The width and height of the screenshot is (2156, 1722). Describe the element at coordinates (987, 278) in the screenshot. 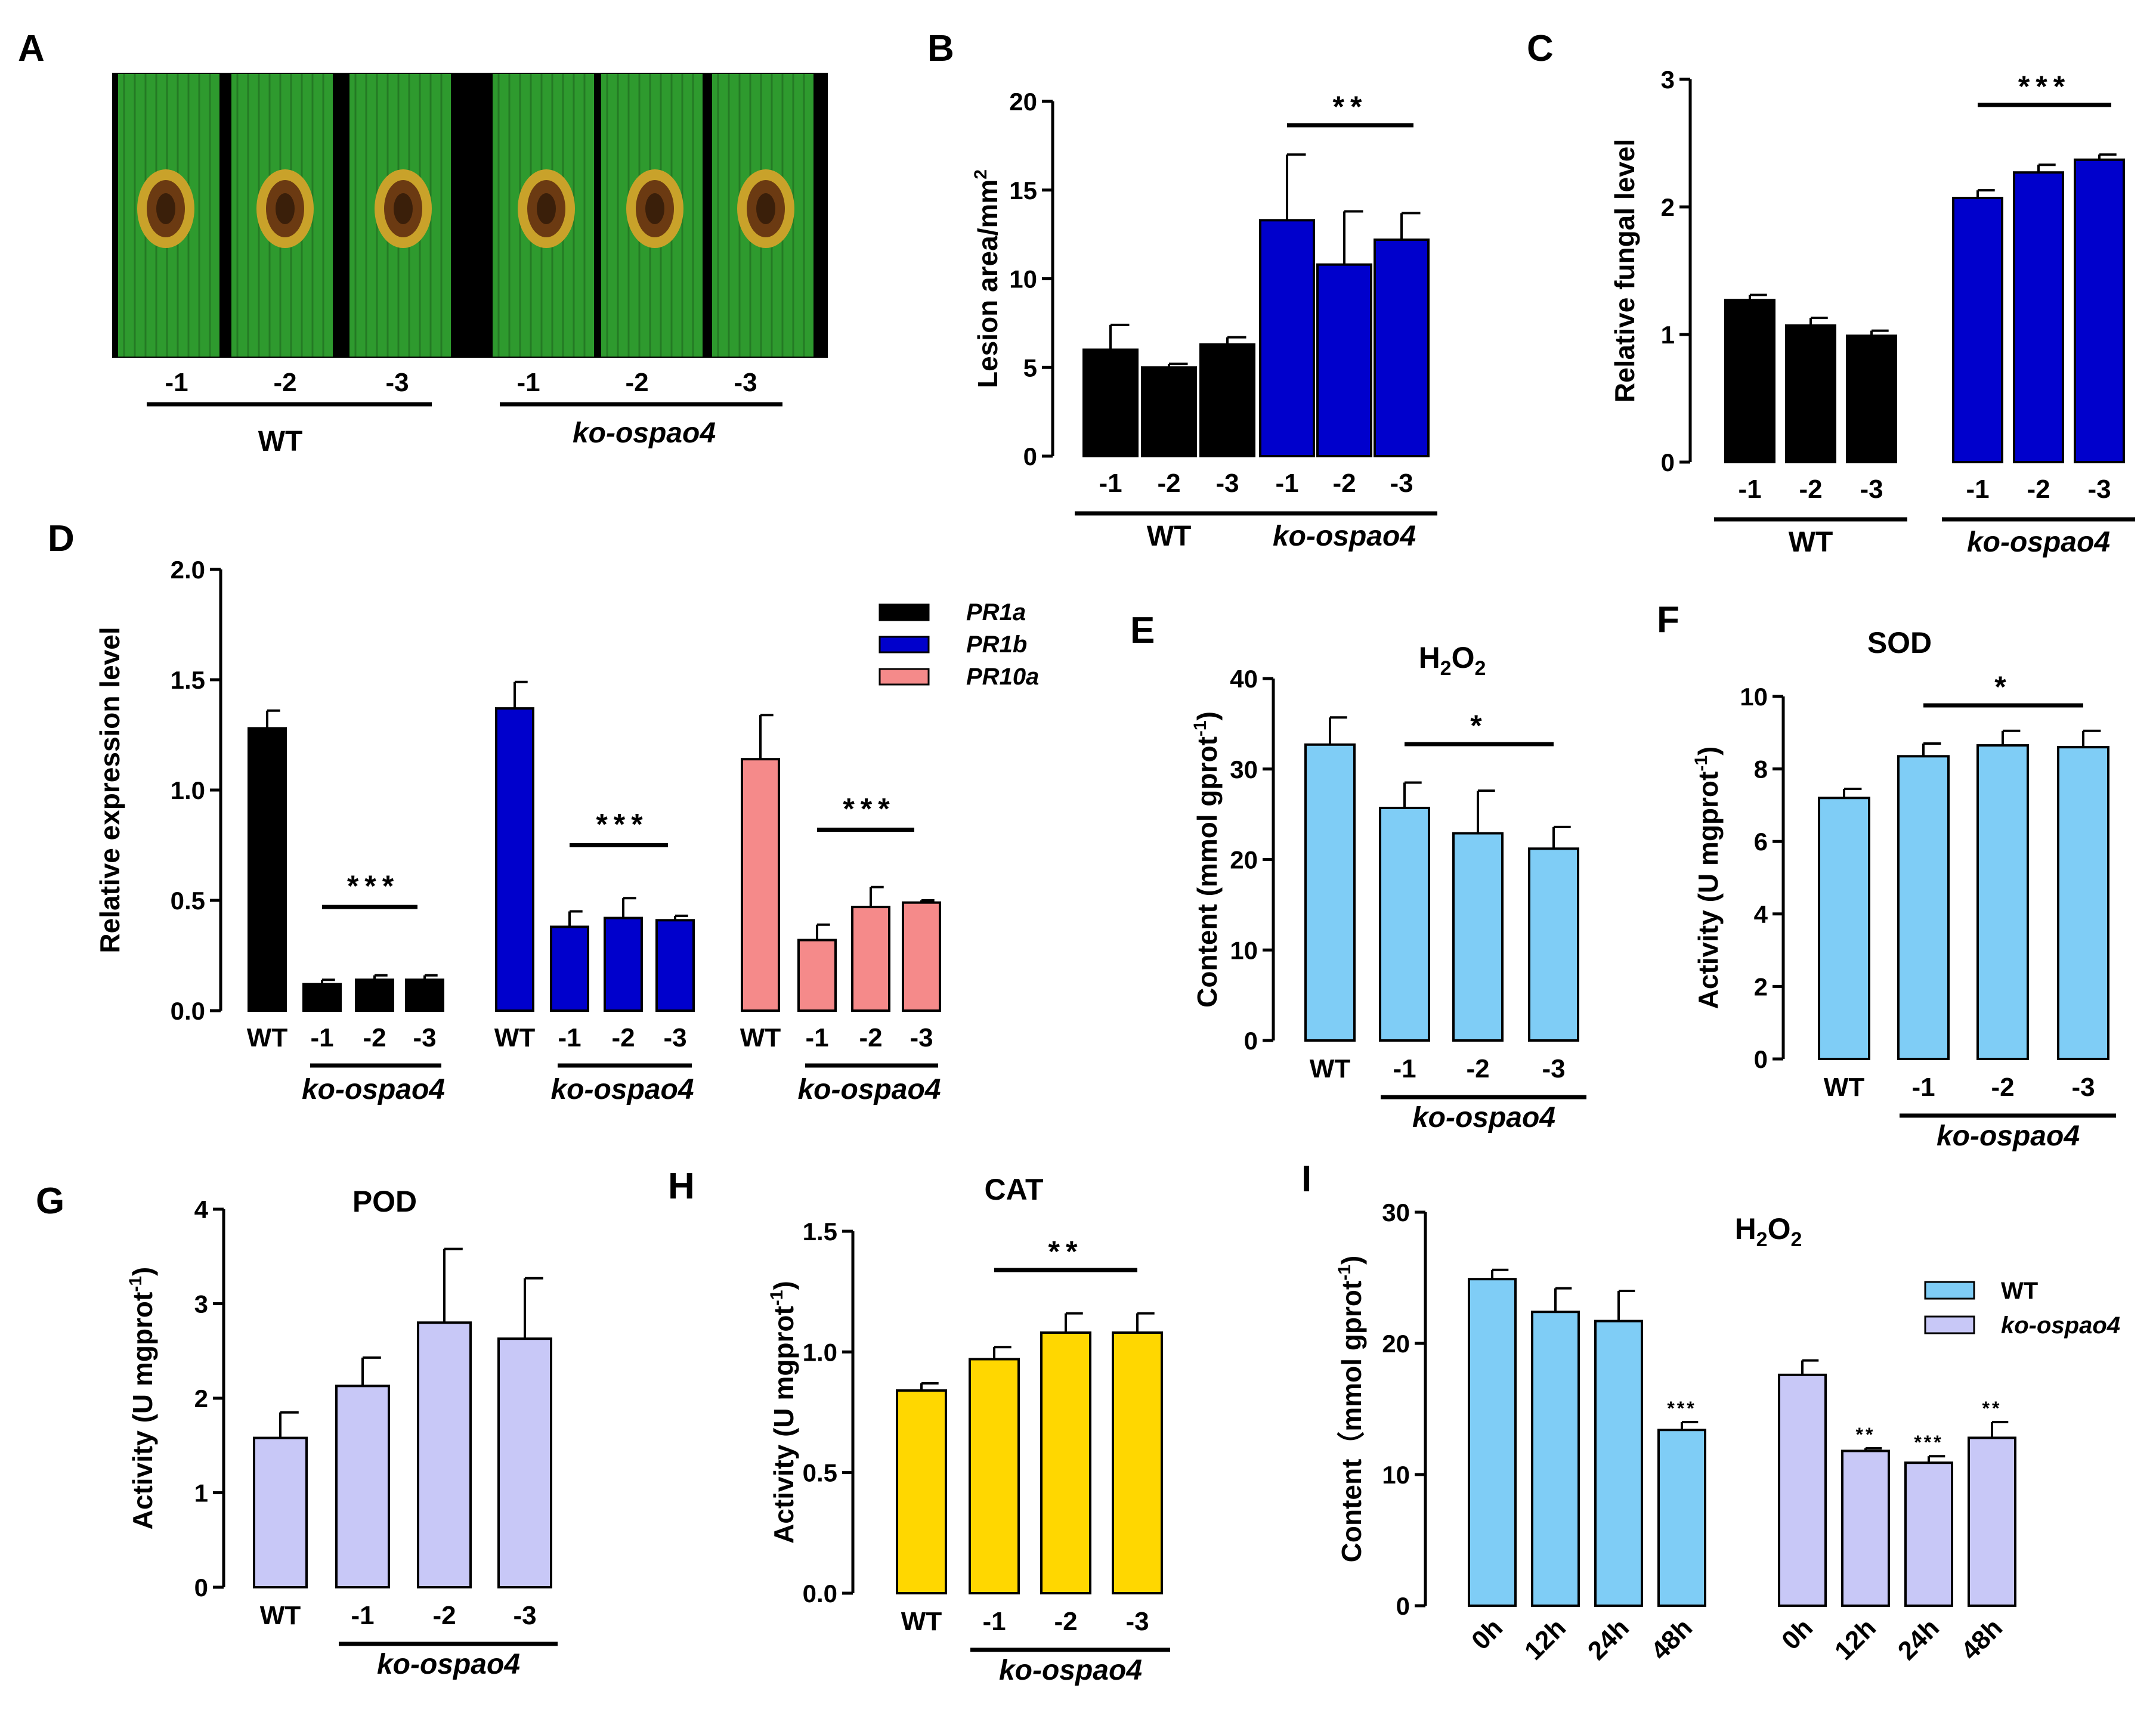

I see `panel-b-y-label: Lesion area/mm2` at that location.